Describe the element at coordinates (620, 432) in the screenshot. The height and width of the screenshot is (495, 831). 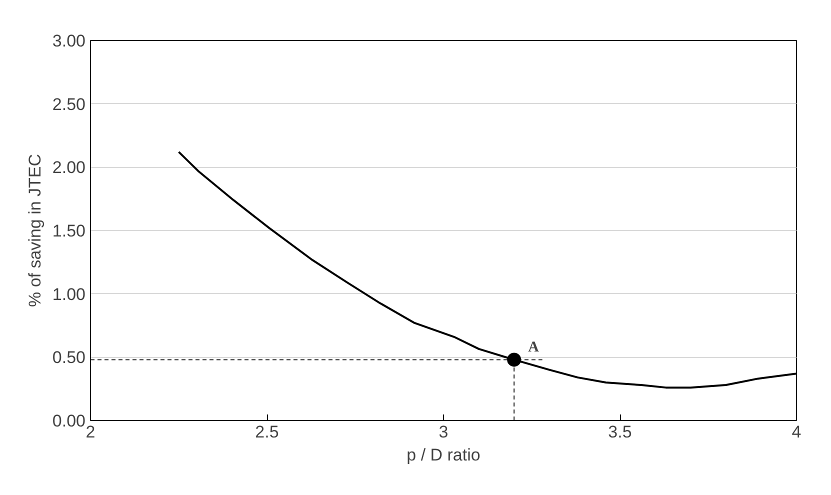
I see `x-tick-label: 3.5` at that location.